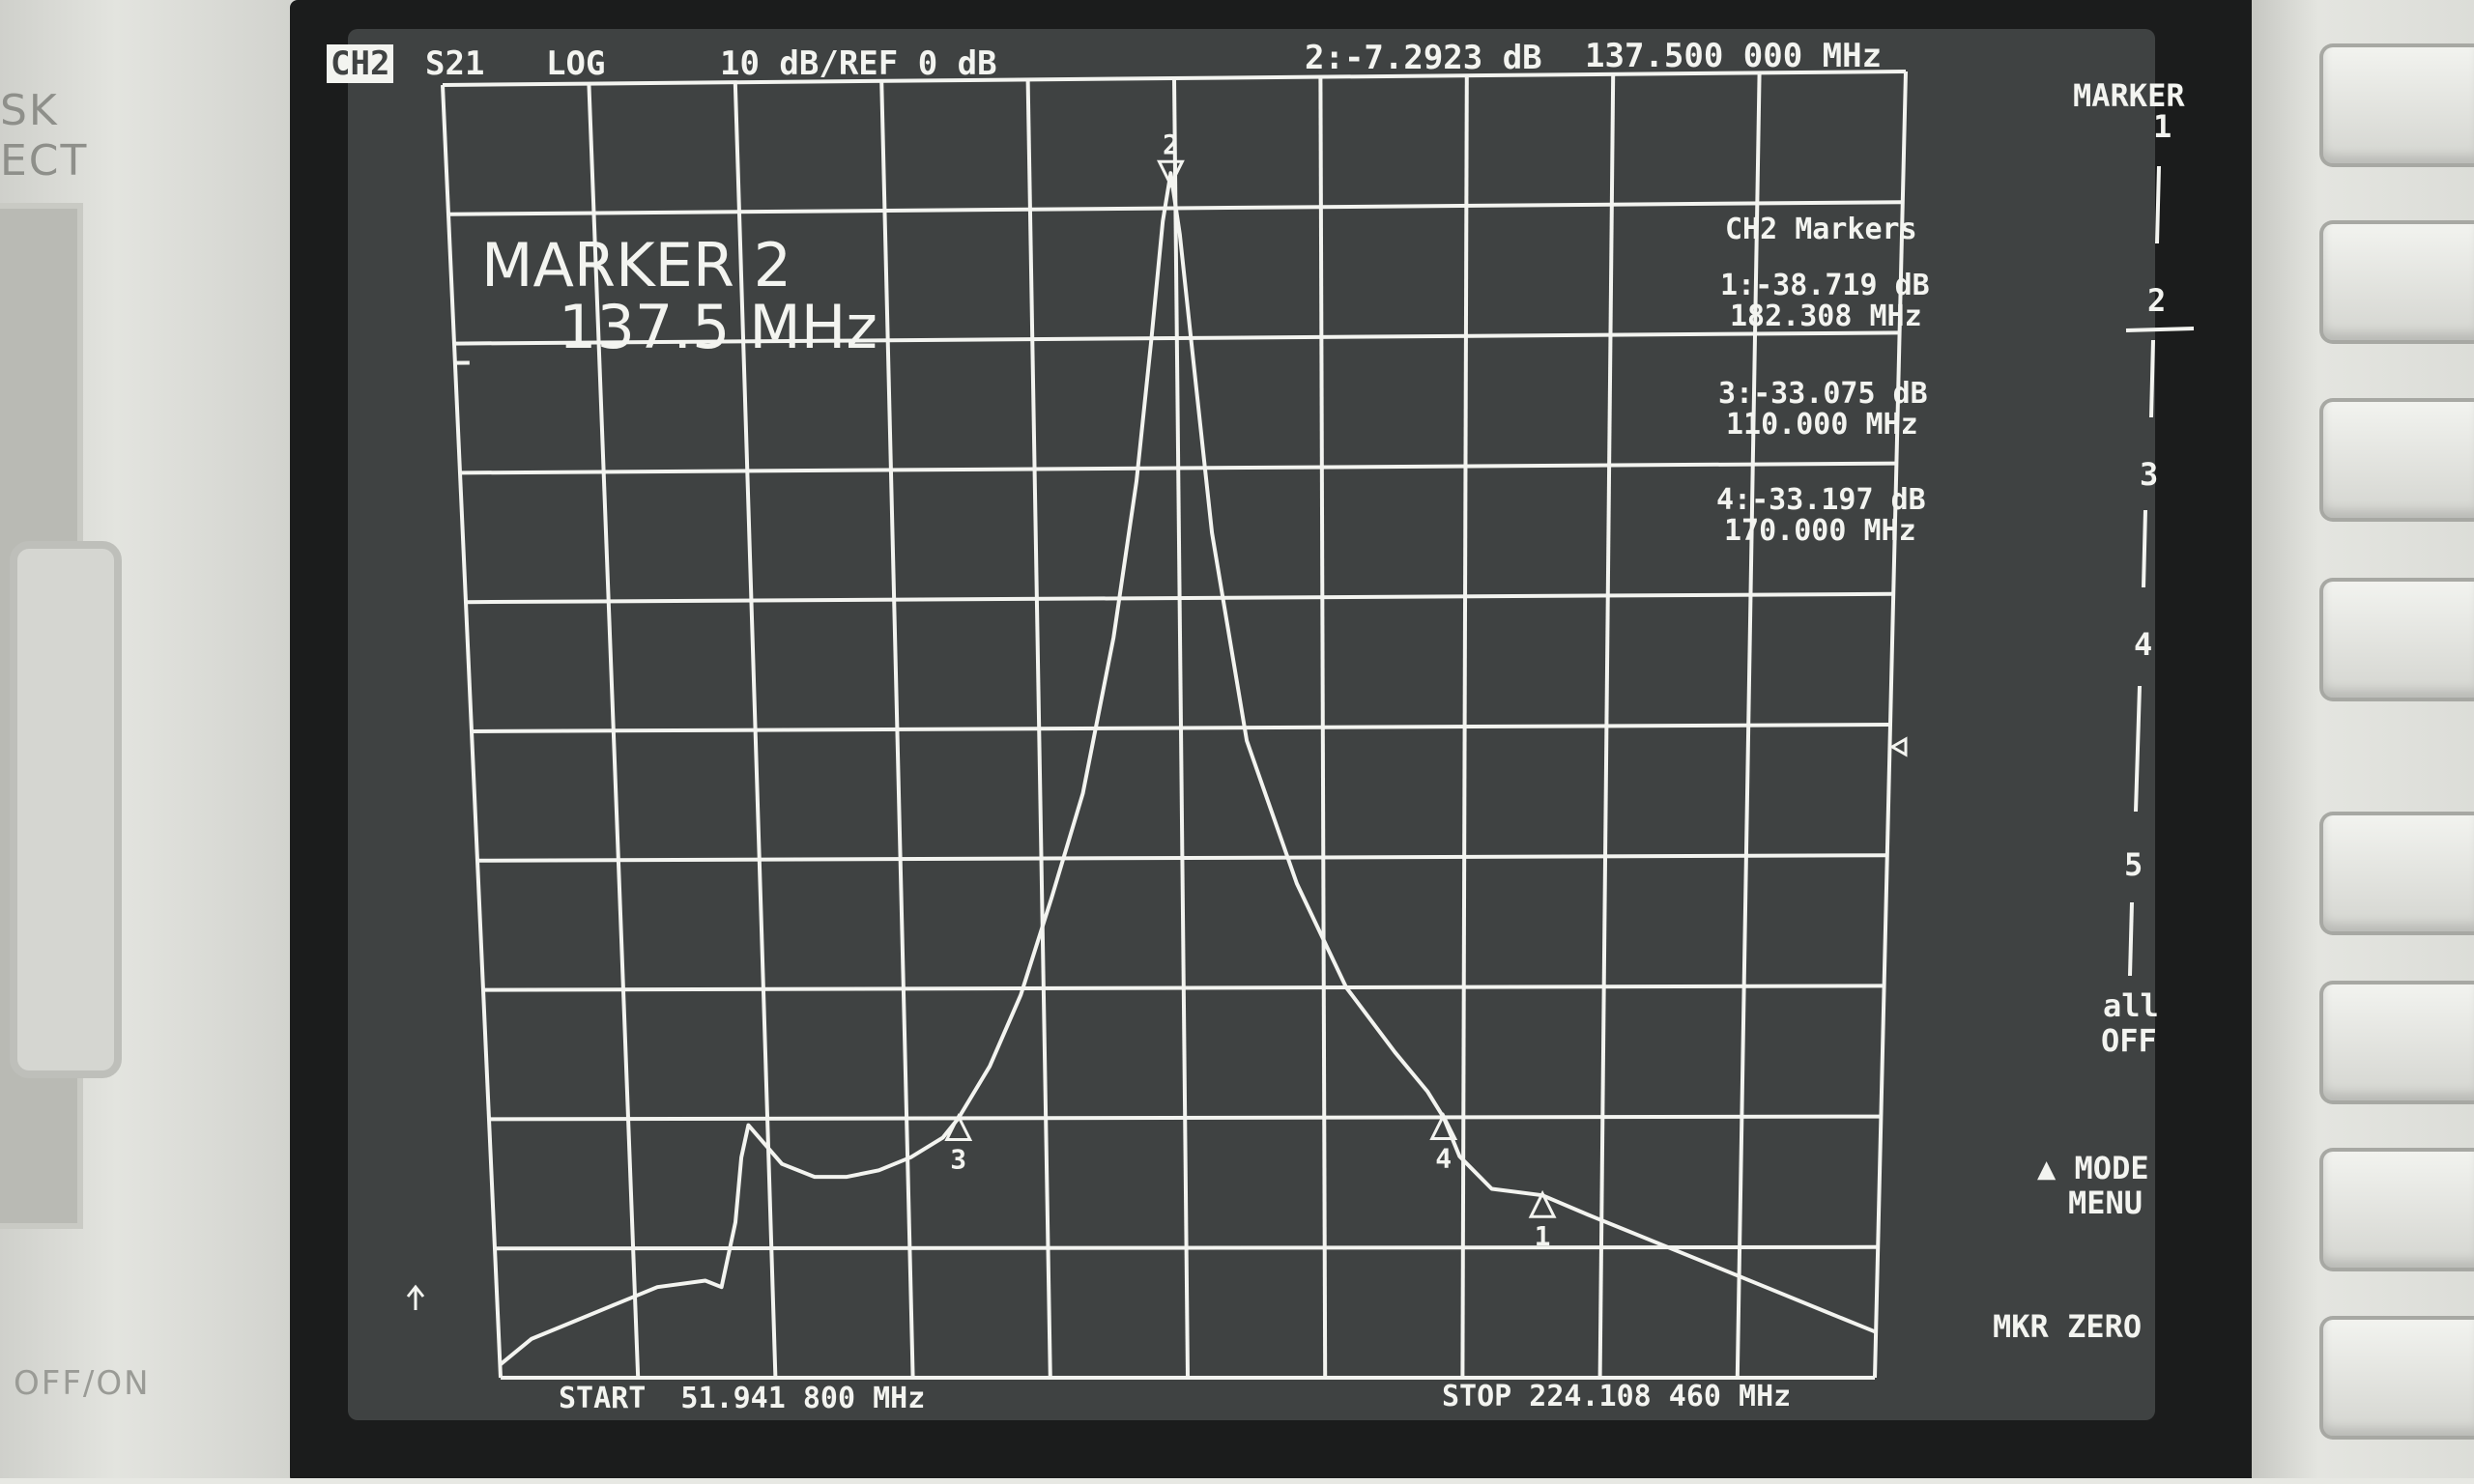  I want to click on marker-list-freq: 110.000 MHz, so click(1822, 425).